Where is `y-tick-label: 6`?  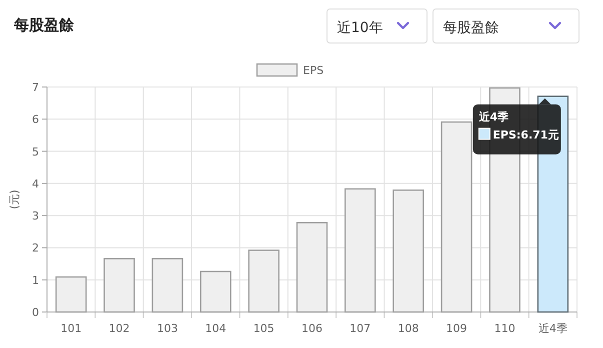
y-tick-label: 6 is located at coordinates (35, 119).